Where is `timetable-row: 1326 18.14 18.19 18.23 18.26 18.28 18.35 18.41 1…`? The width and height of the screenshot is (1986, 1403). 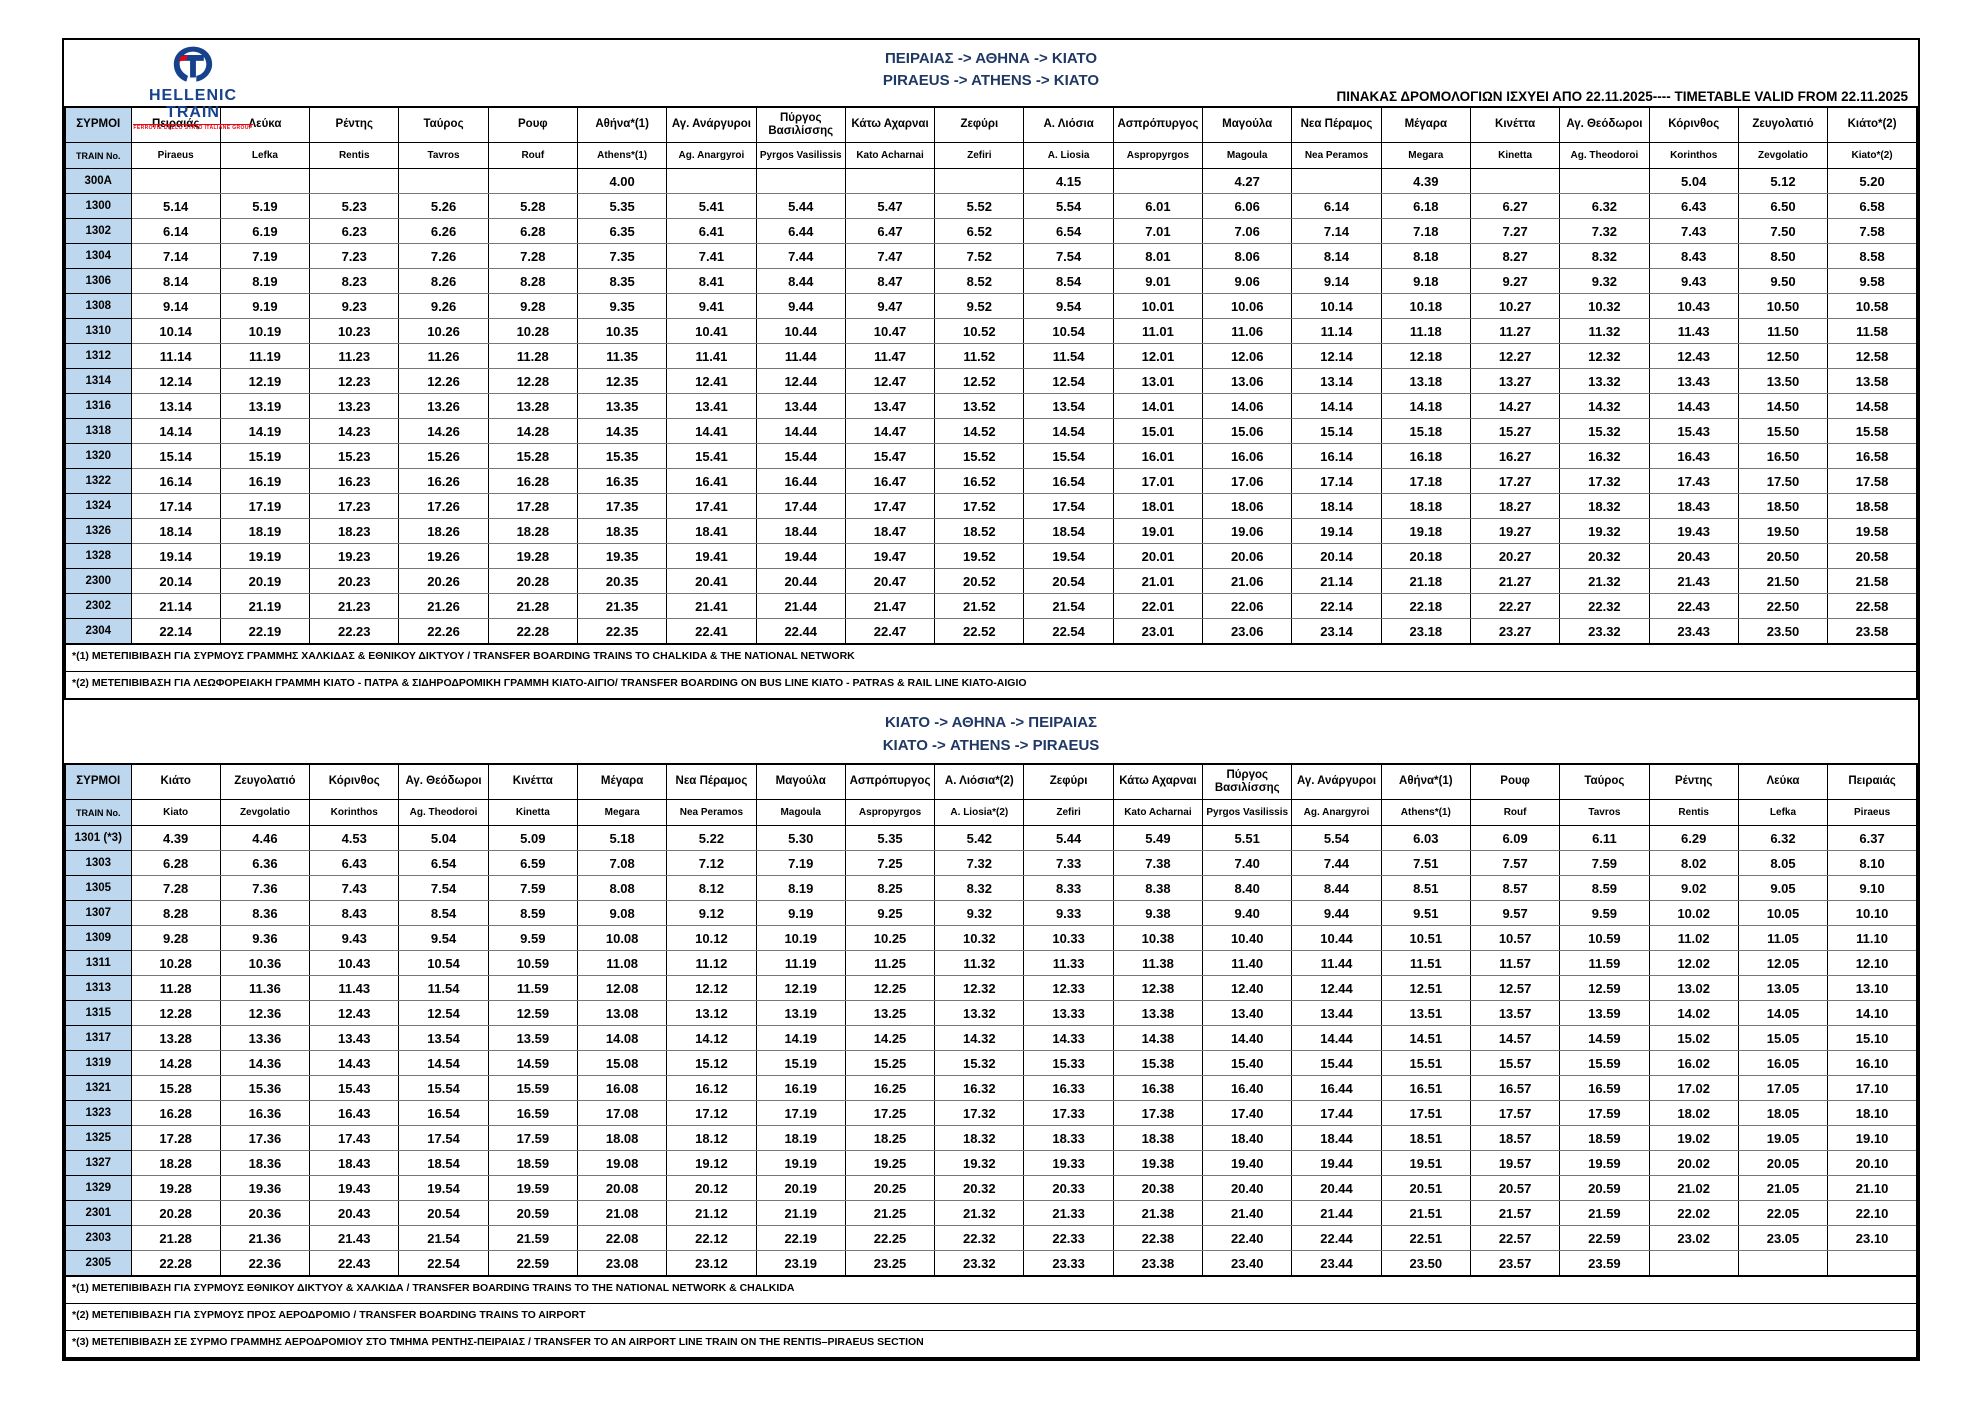 timetable-row: 1326 18.14 18.19 18.23 18.26 18.28 18.35 18.41 1… is located at coordinates (991, 531).